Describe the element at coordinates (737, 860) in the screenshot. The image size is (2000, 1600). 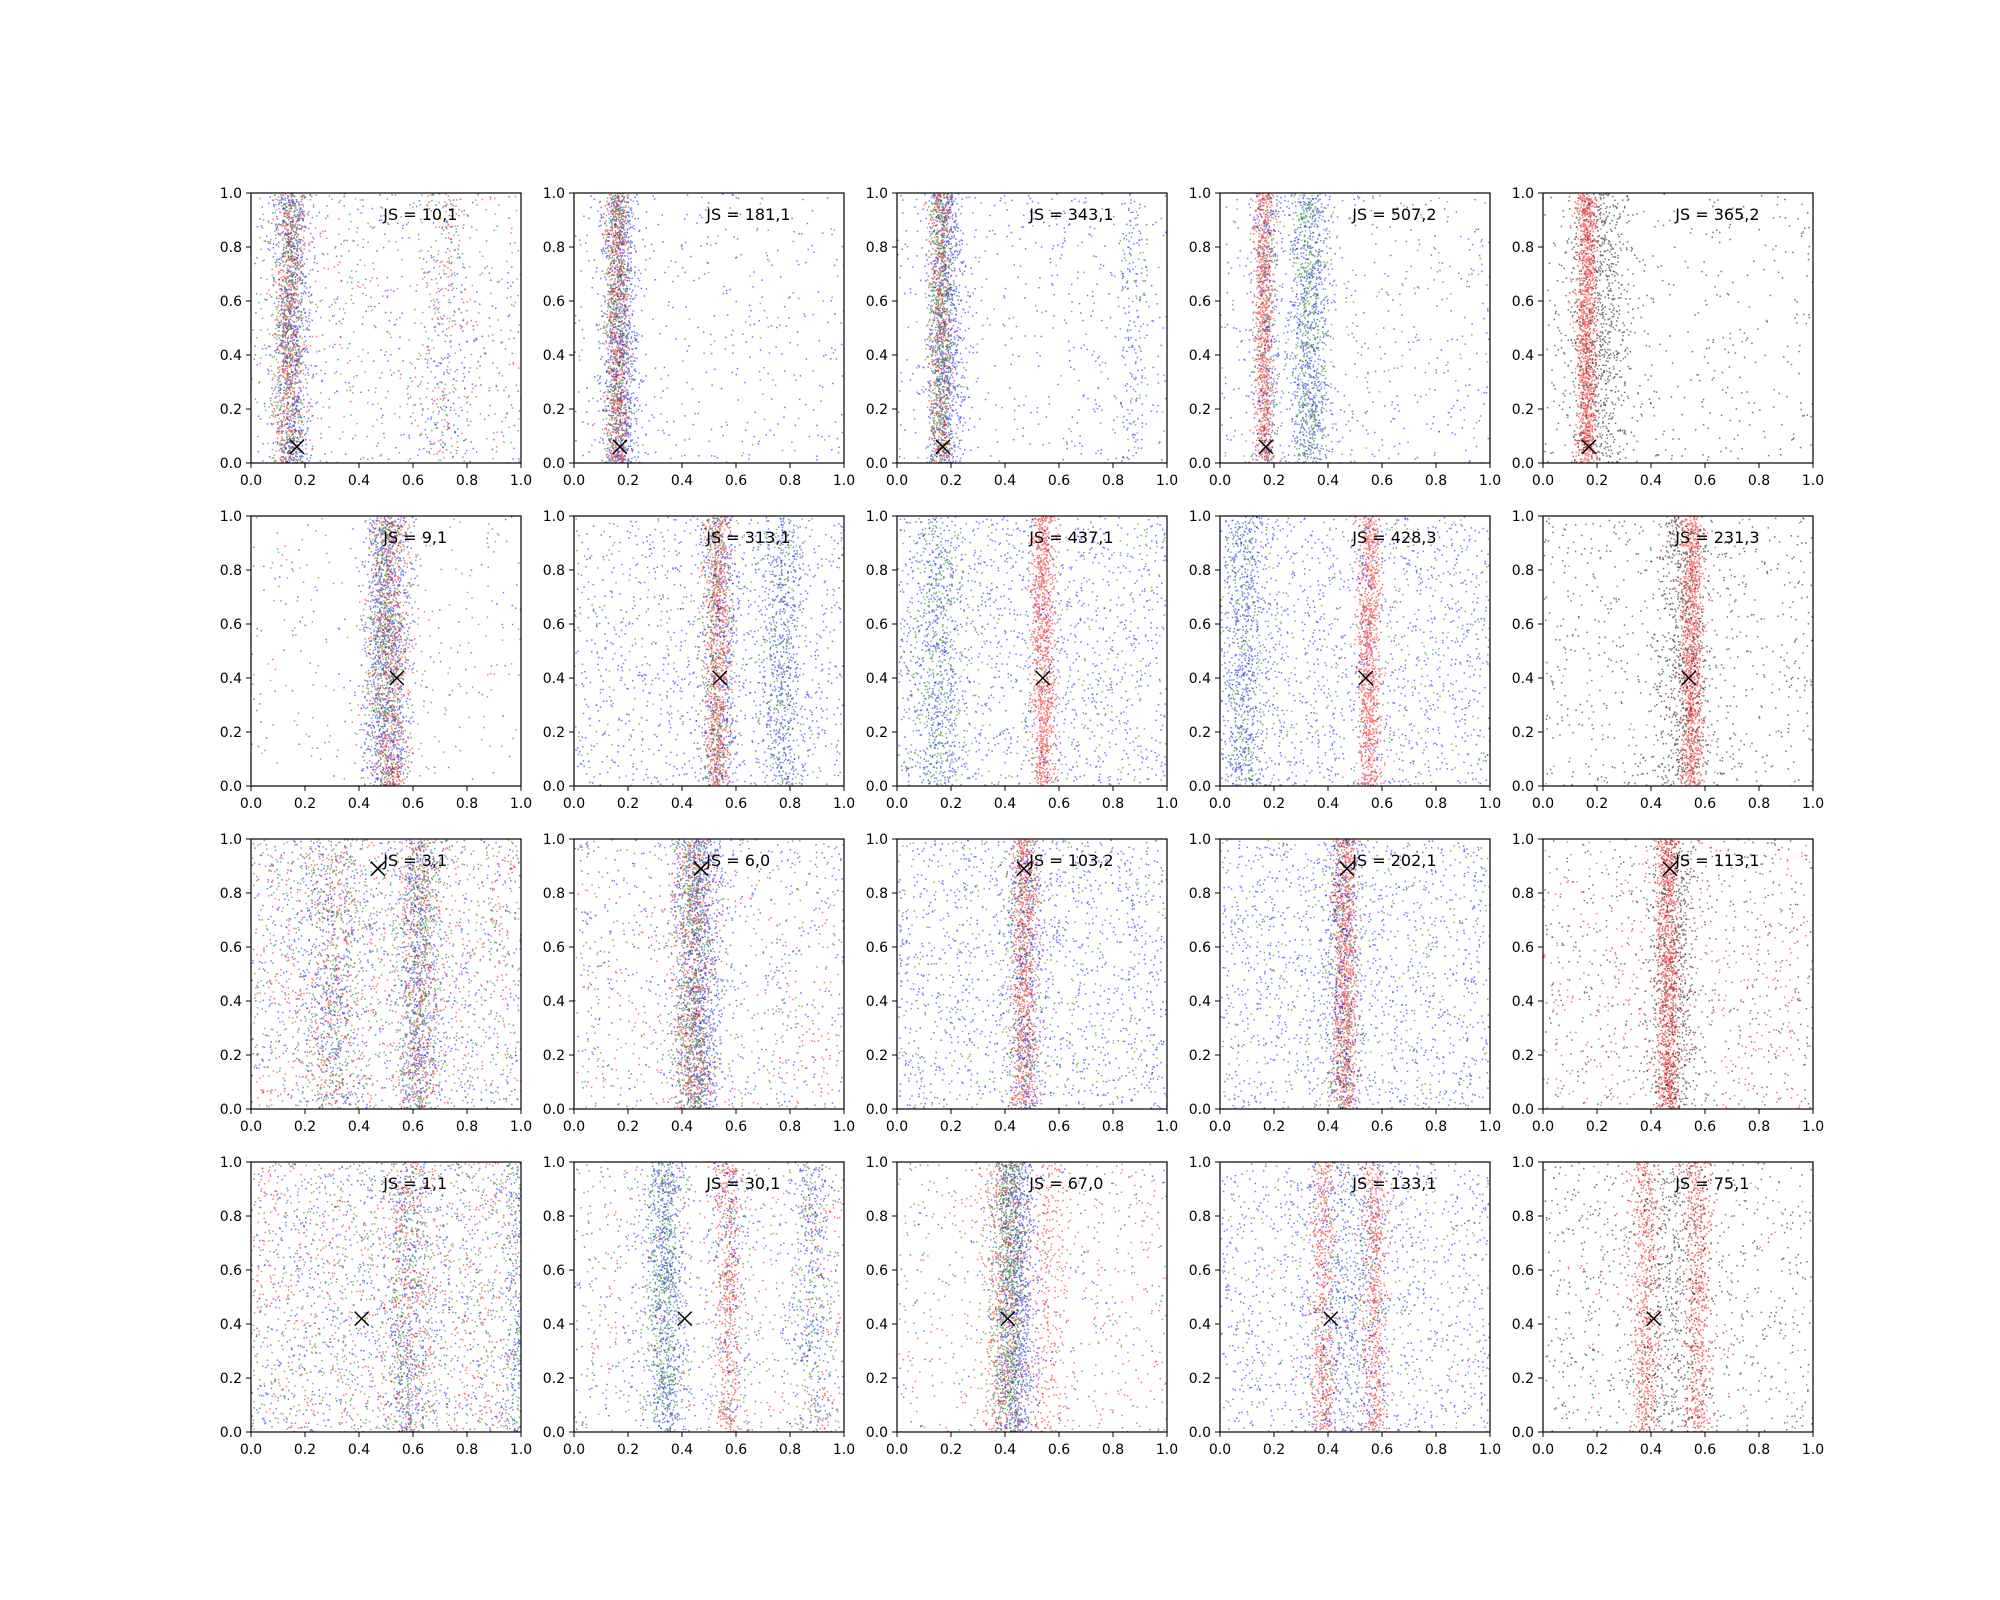
I see `js-annotation: JS = 6,0` at that location.